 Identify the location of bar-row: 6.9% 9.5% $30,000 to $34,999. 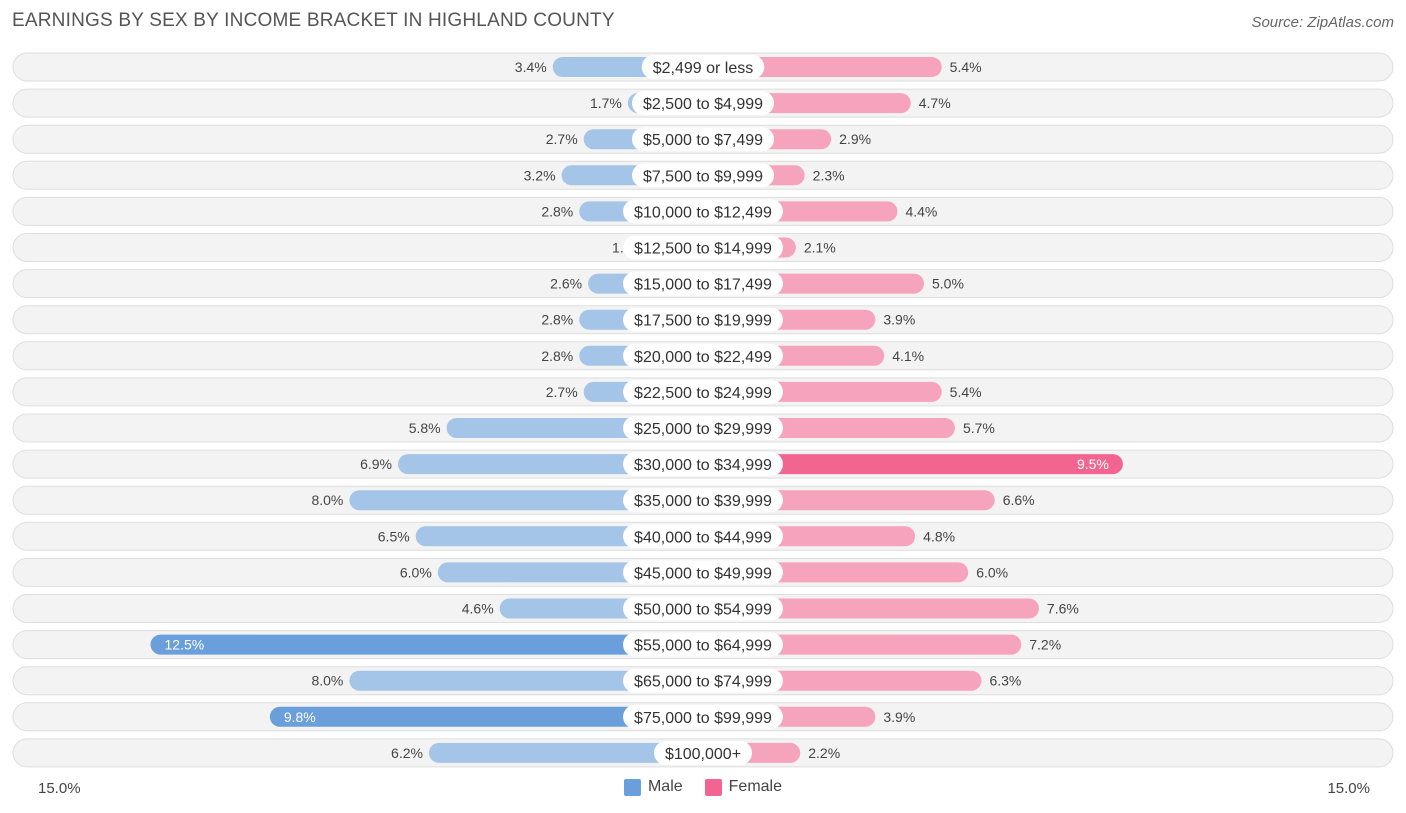
(703, 464).